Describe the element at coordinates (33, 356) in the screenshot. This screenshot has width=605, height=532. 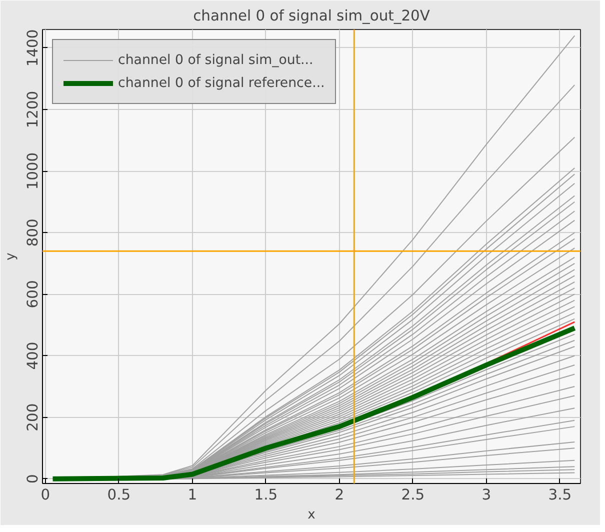
I see `y-tick-label: 400` at that location.